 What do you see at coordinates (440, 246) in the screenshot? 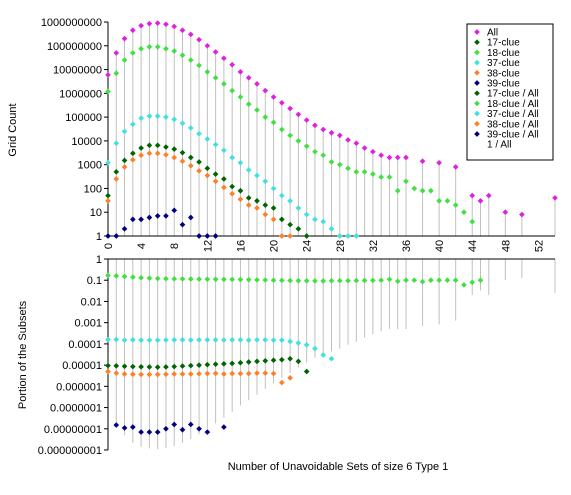
I see `x-tick-label: 40` at bounding box center [440, 246].